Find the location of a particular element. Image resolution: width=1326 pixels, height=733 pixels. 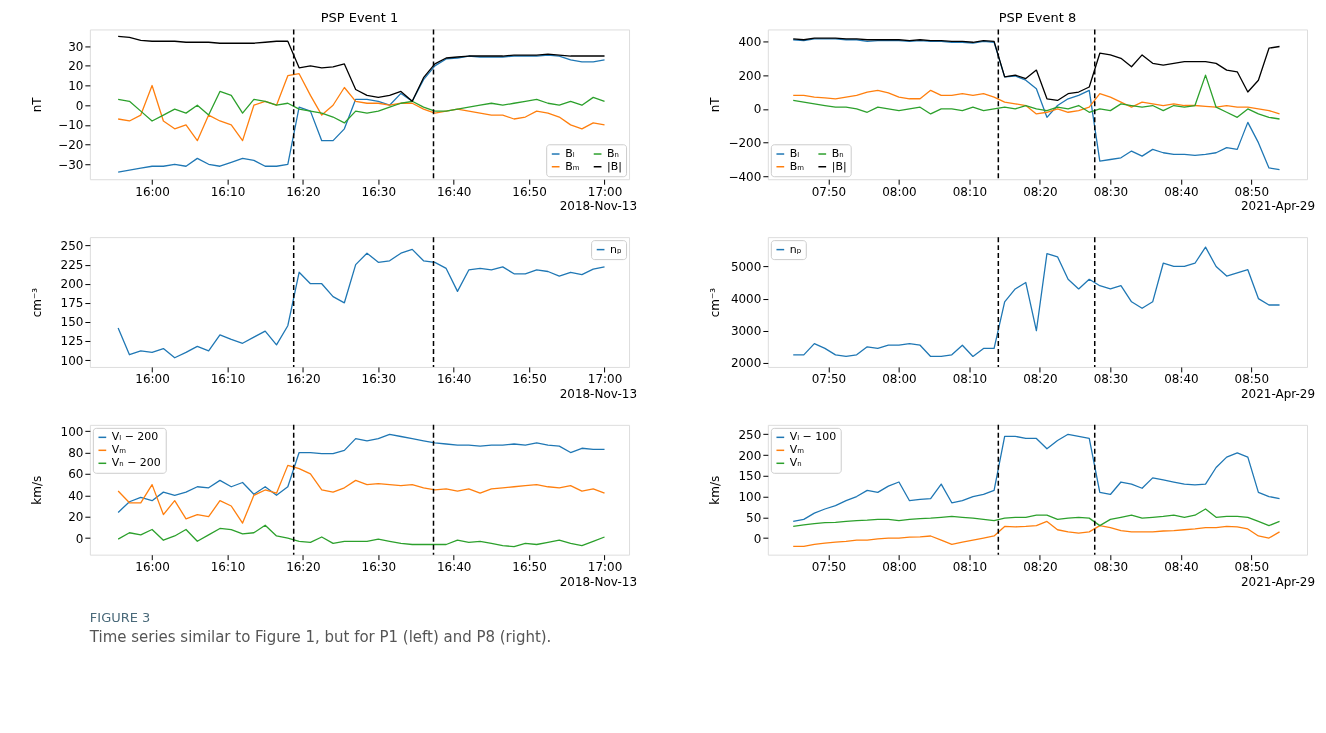

legend-label: nₚ is located at coordinates (616, 249).